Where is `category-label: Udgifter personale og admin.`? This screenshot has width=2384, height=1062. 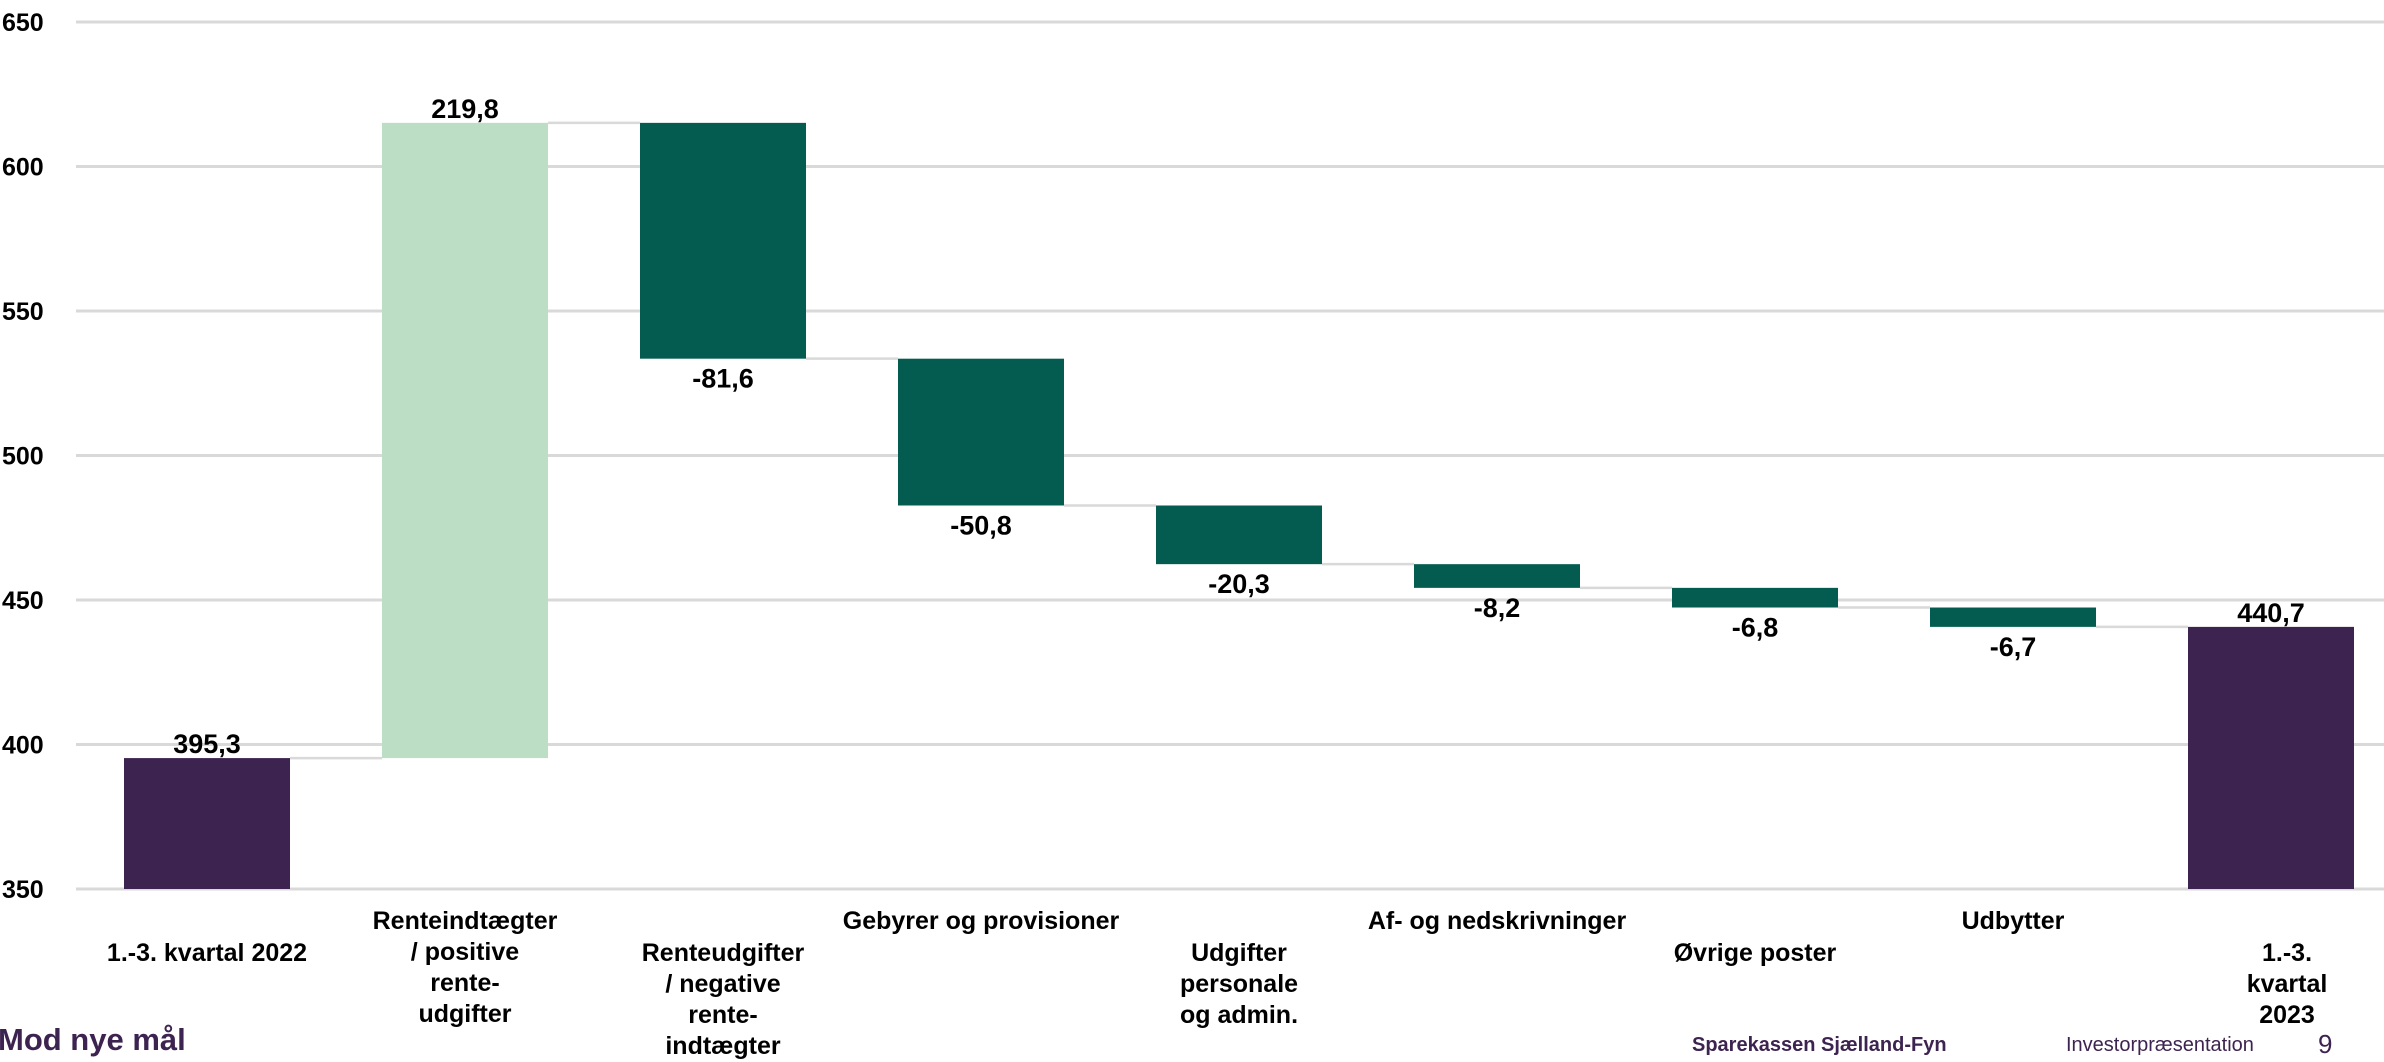 category-label: Udgifter personale og admin. is located at coordinates (1239, 984).